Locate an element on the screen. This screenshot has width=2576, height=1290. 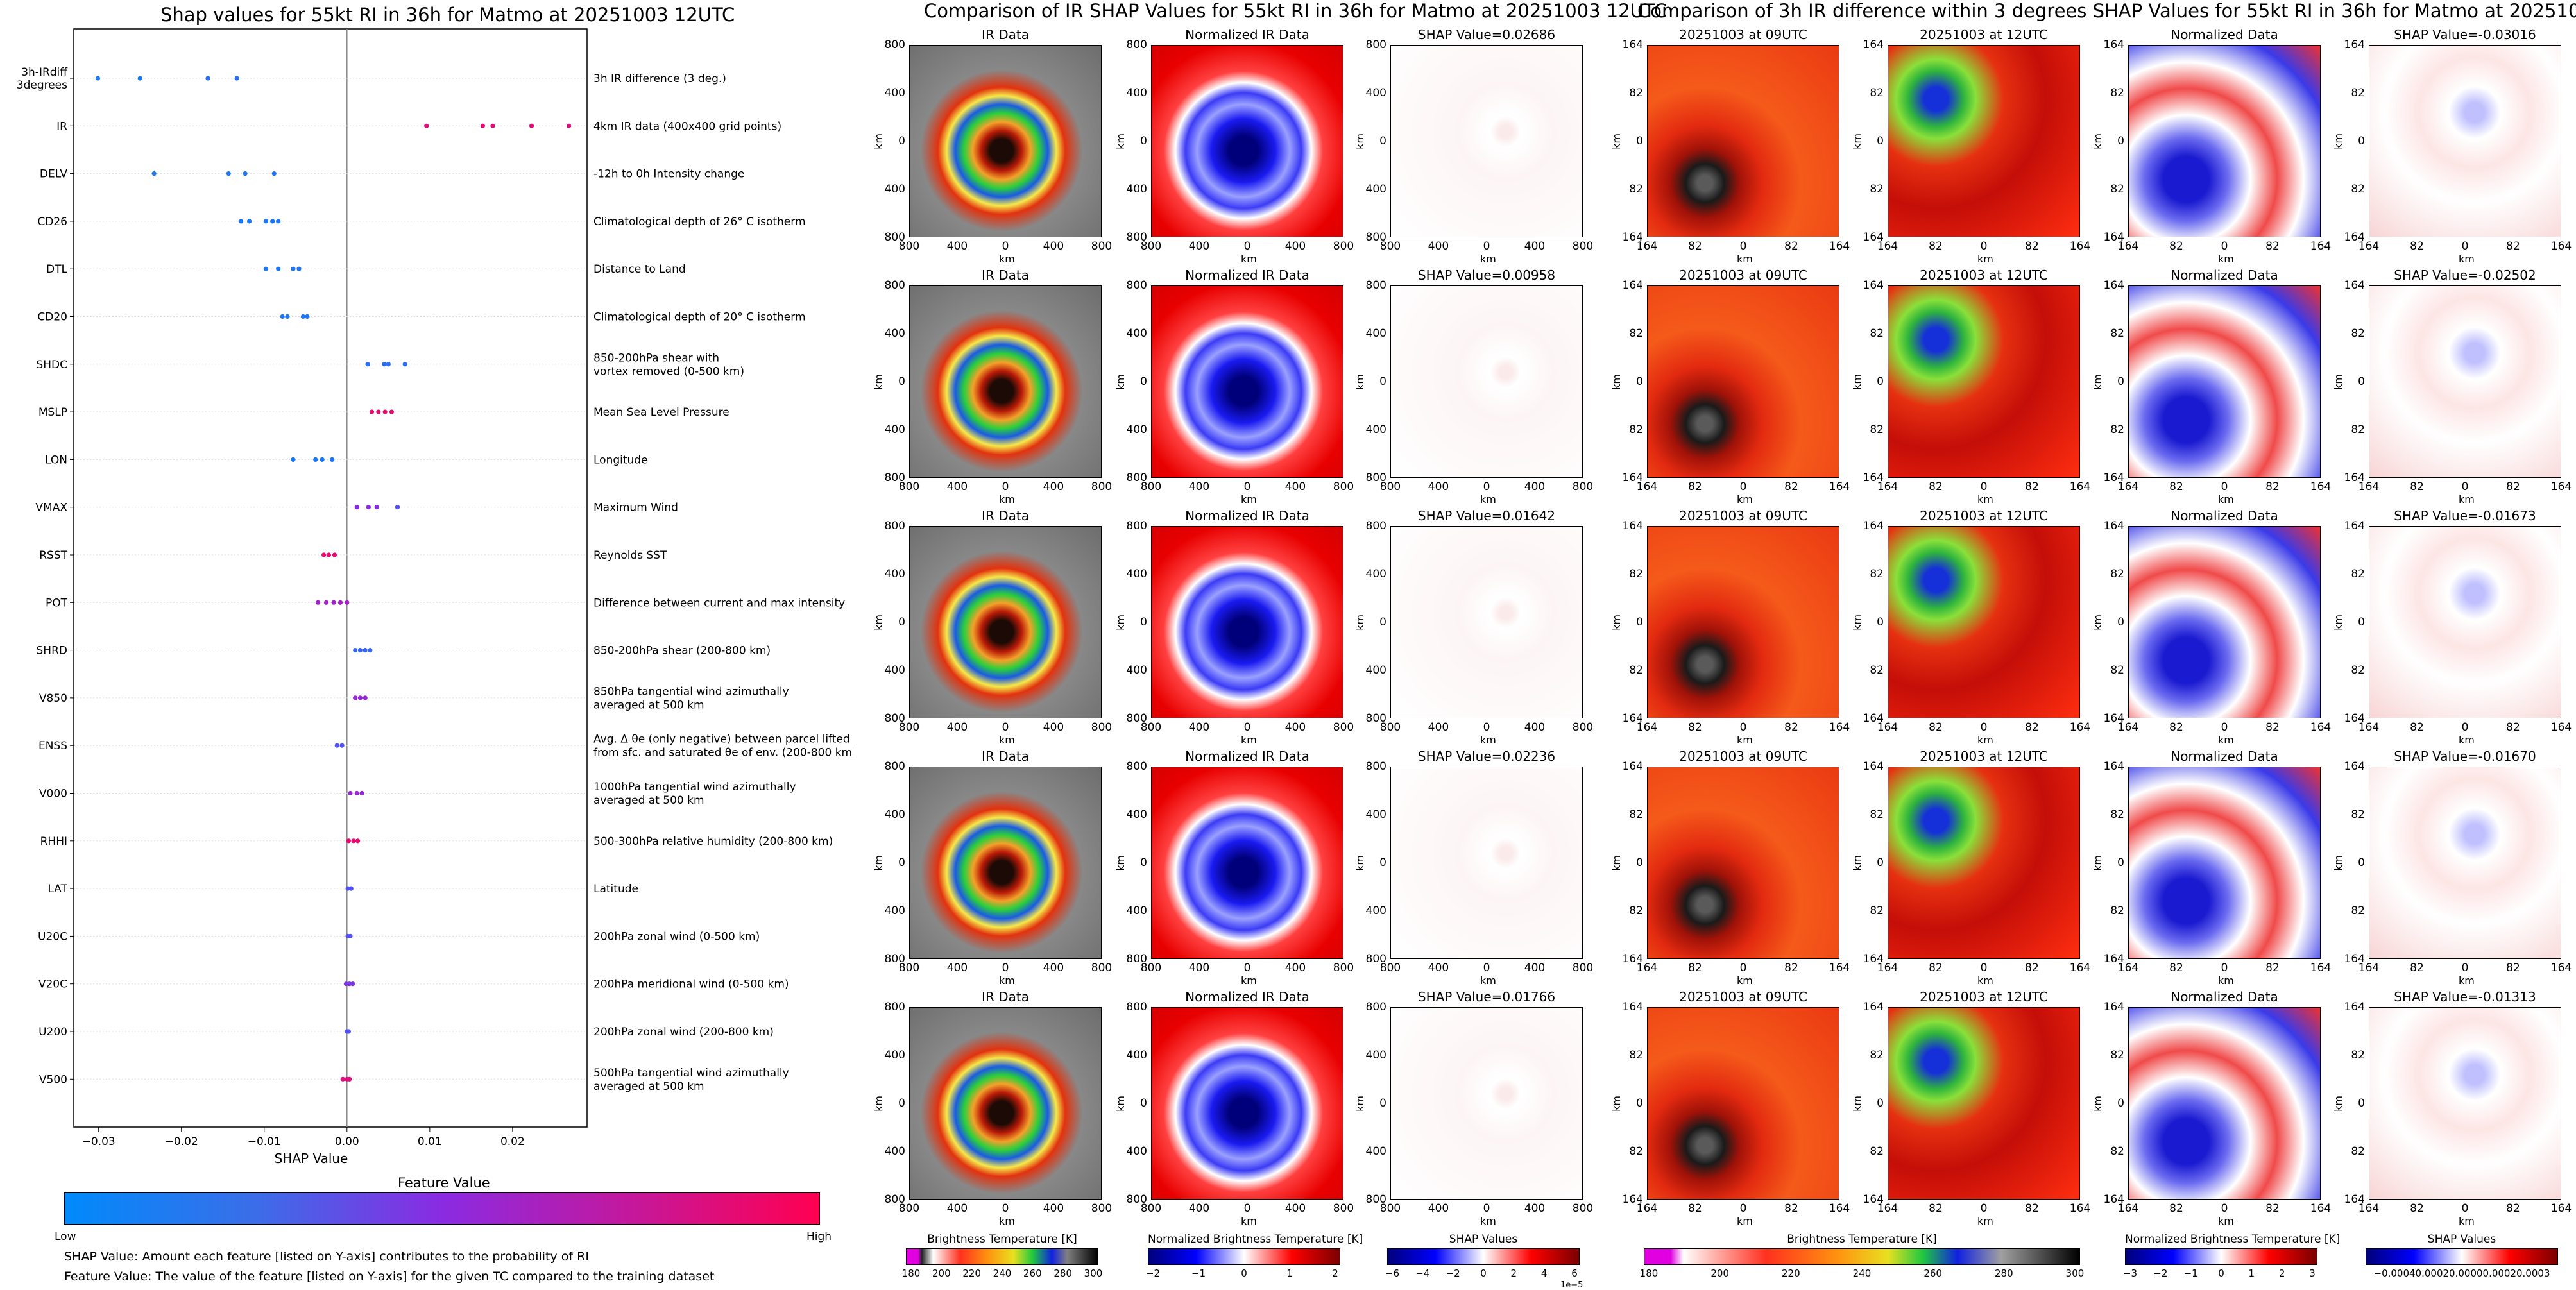
feature-description: -12h to 0h Intensity change is located at coordinates (668, 175).